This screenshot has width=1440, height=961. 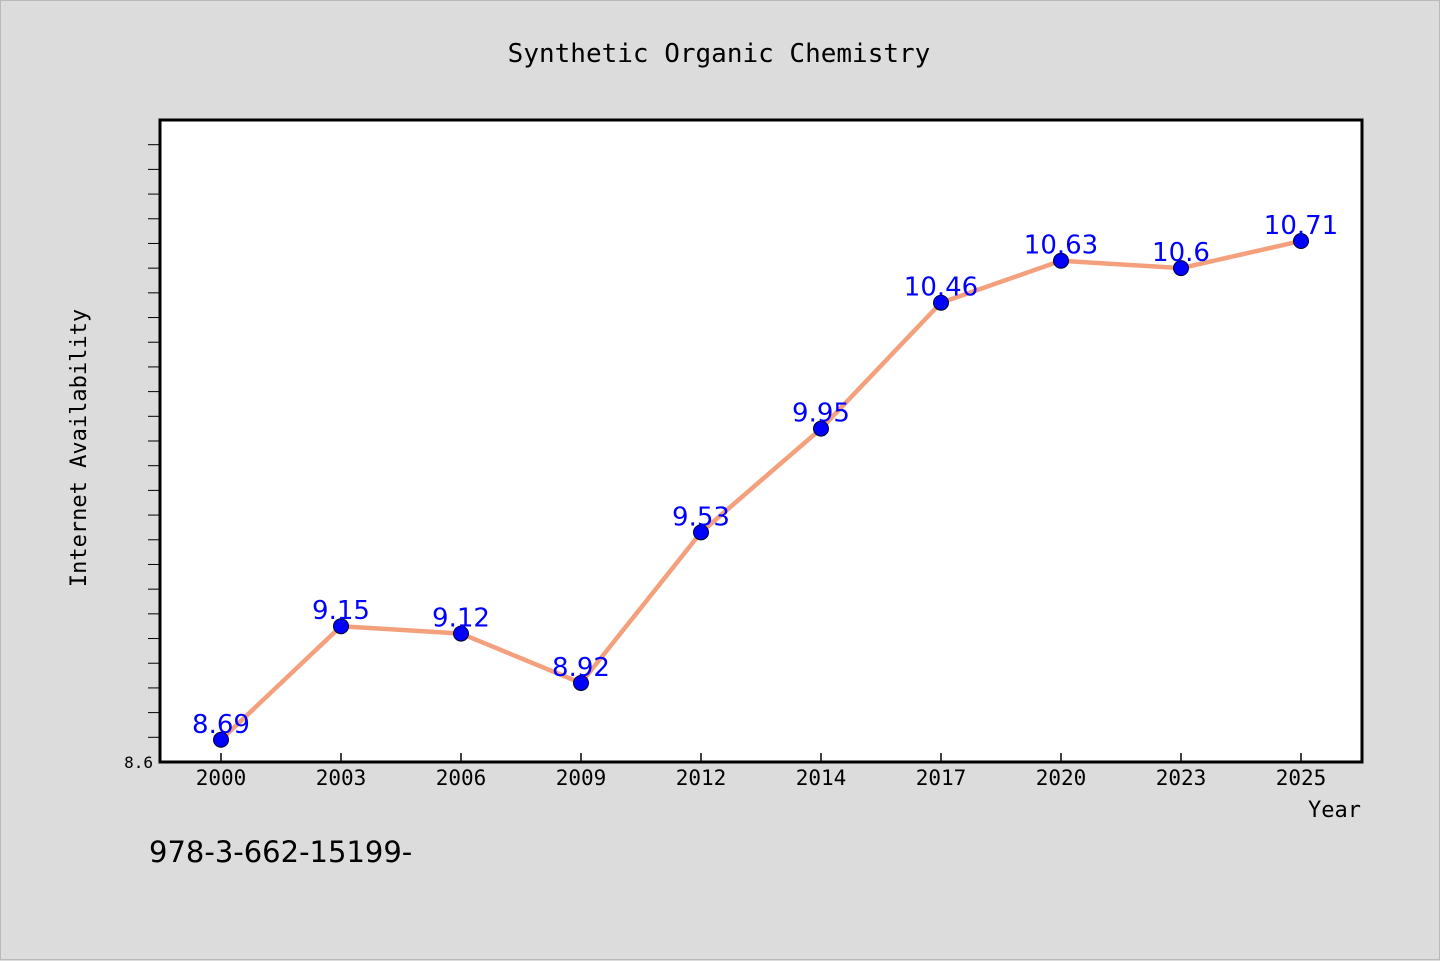 I want to click on x-tick-label: 2009, so click(x=581, y=778).